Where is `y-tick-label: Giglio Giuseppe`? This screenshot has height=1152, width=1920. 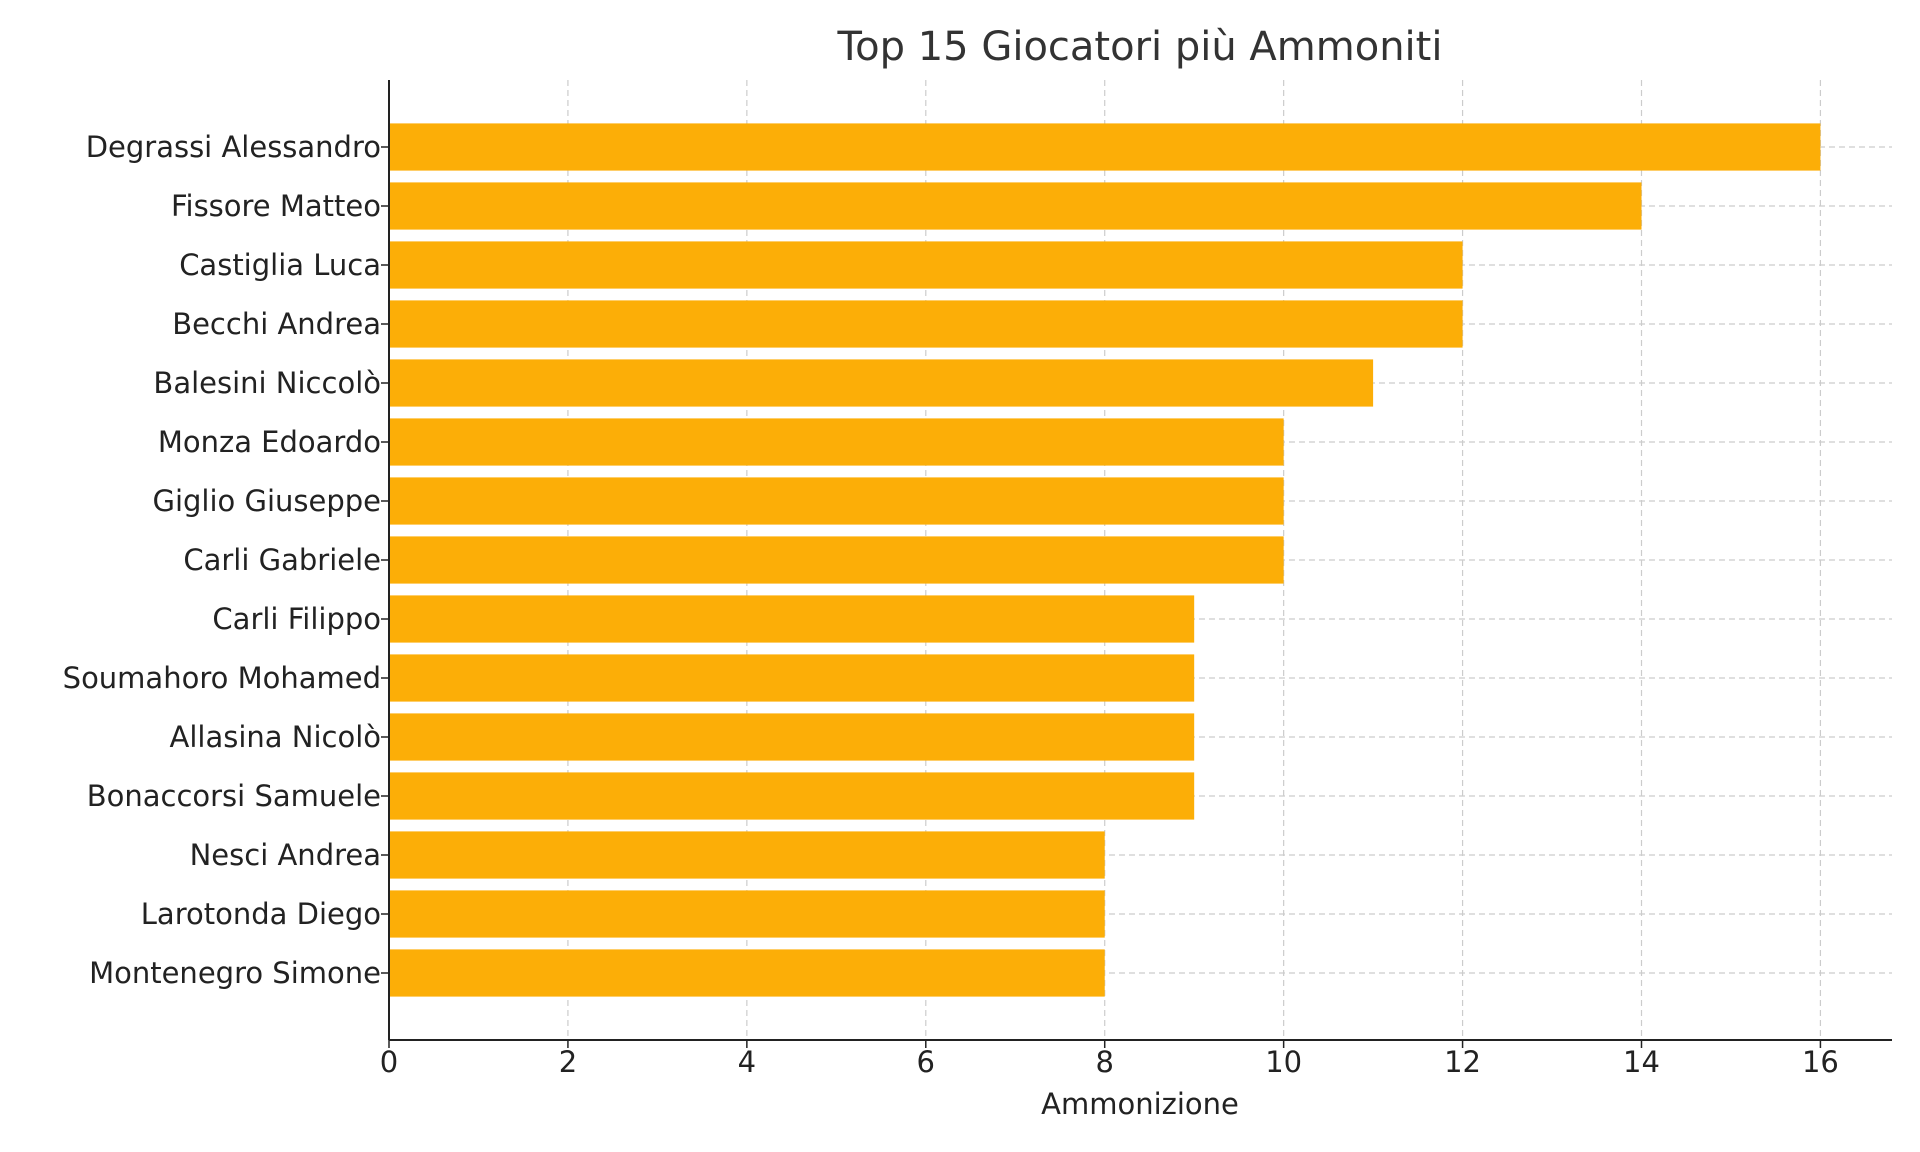 y-tick-label: Giglio Giuseppe is located at coordinates (266, 501).